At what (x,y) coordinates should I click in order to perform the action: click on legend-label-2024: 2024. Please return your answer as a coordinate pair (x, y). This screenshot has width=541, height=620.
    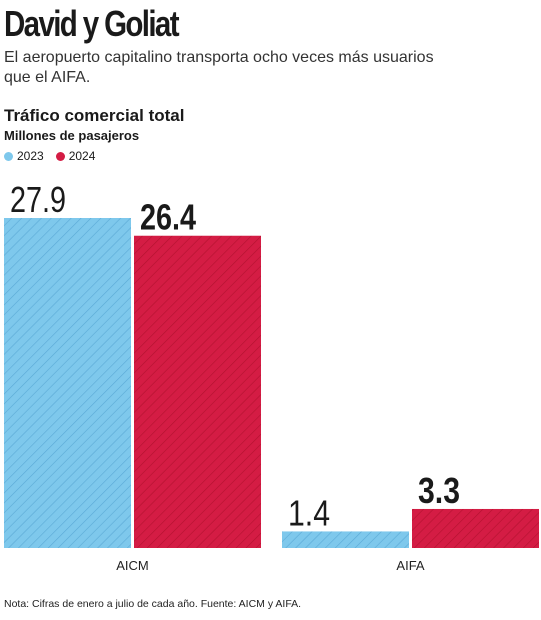
    Looking at the image, I should click on (82, 156).